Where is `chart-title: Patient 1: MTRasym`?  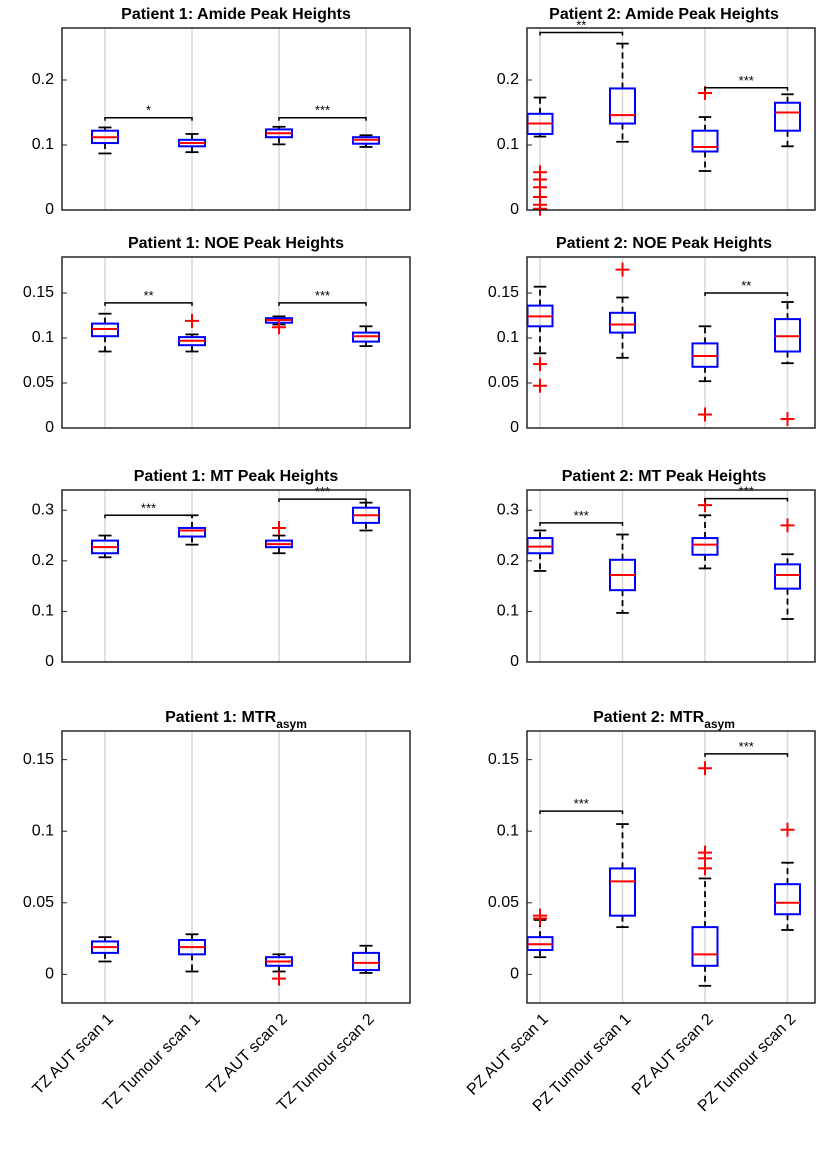
chart-title: Patient 1: MTRasym is located at coordinates (236, 720).